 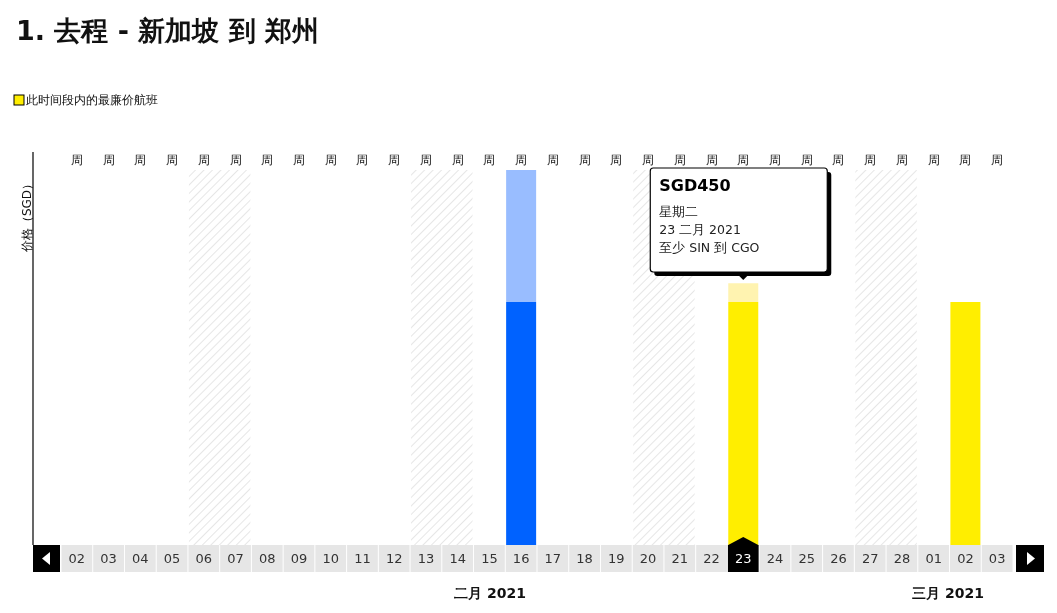 I want to click on x-tick-label: 09, so click(x=299, y=558).